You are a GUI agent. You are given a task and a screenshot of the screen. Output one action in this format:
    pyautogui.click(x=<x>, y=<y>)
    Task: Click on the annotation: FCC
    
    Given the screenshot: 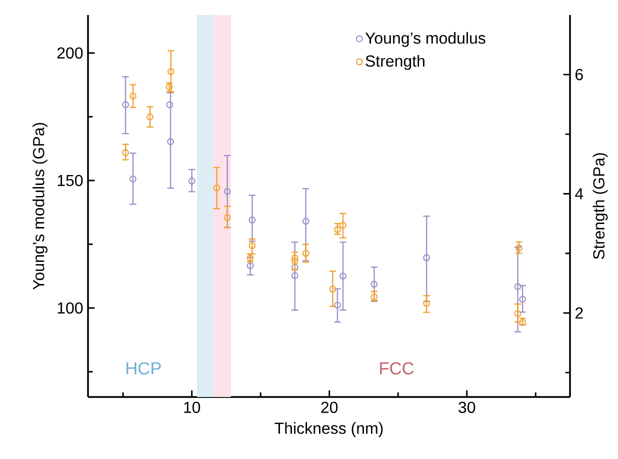 What is the action you would take?
    pyautogui.click(x=397, y=368)
    